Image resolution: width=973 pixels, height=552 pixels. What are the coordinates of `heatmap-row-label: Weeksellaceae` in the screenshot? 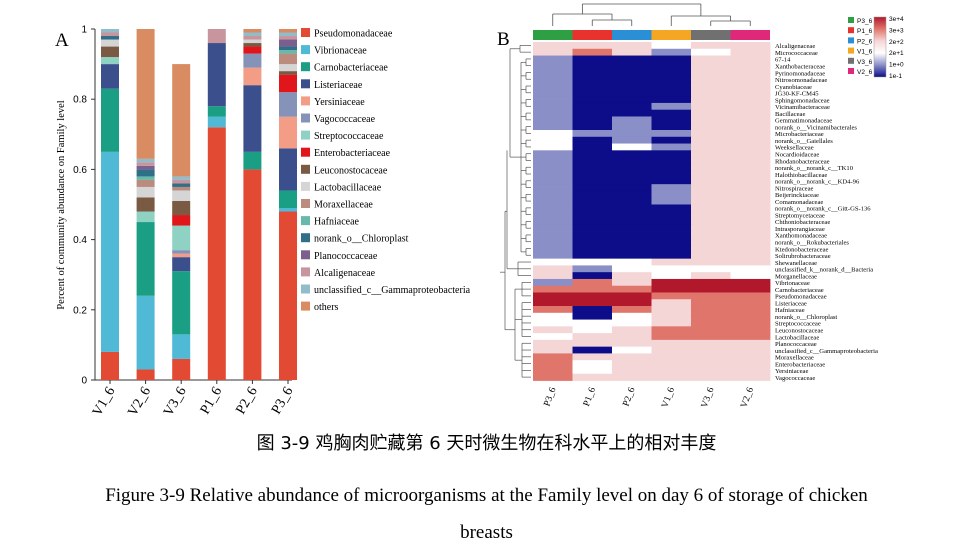 It's located at (794, 148).